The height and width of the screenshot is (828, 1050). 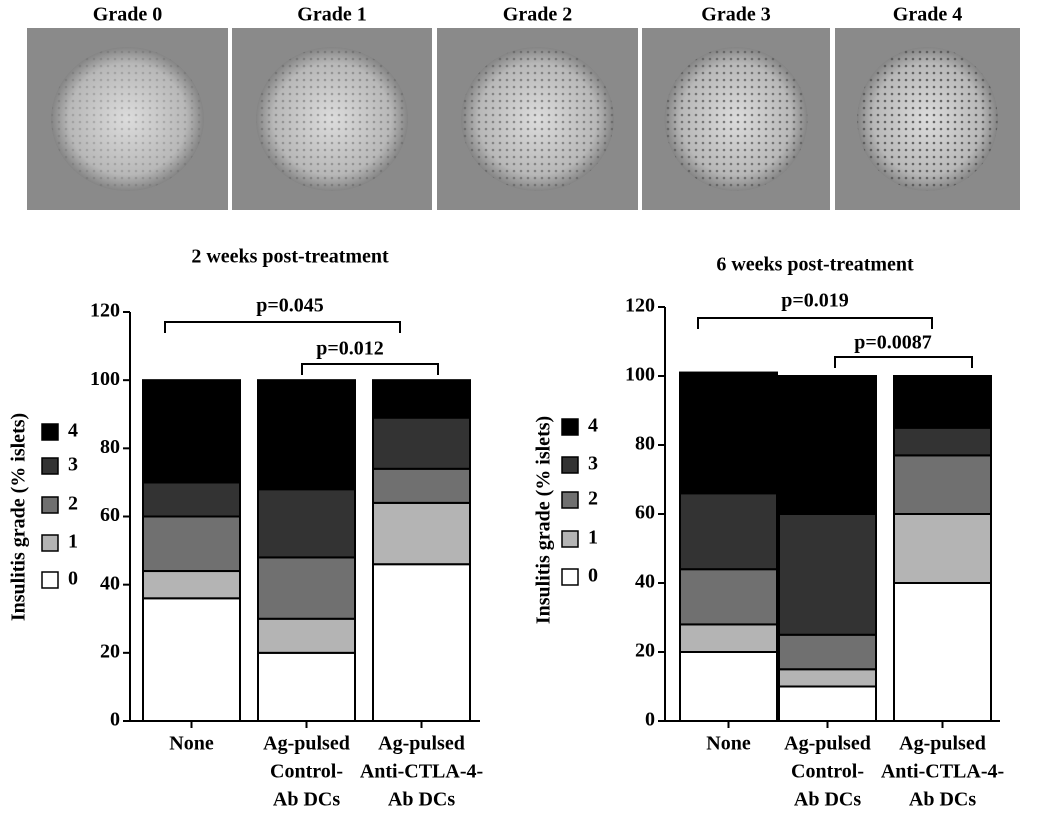 What do you see at coordinates (815, 301) in the screenshot?
I see `p-value: p=0.019` at bounding box center [815, 301].